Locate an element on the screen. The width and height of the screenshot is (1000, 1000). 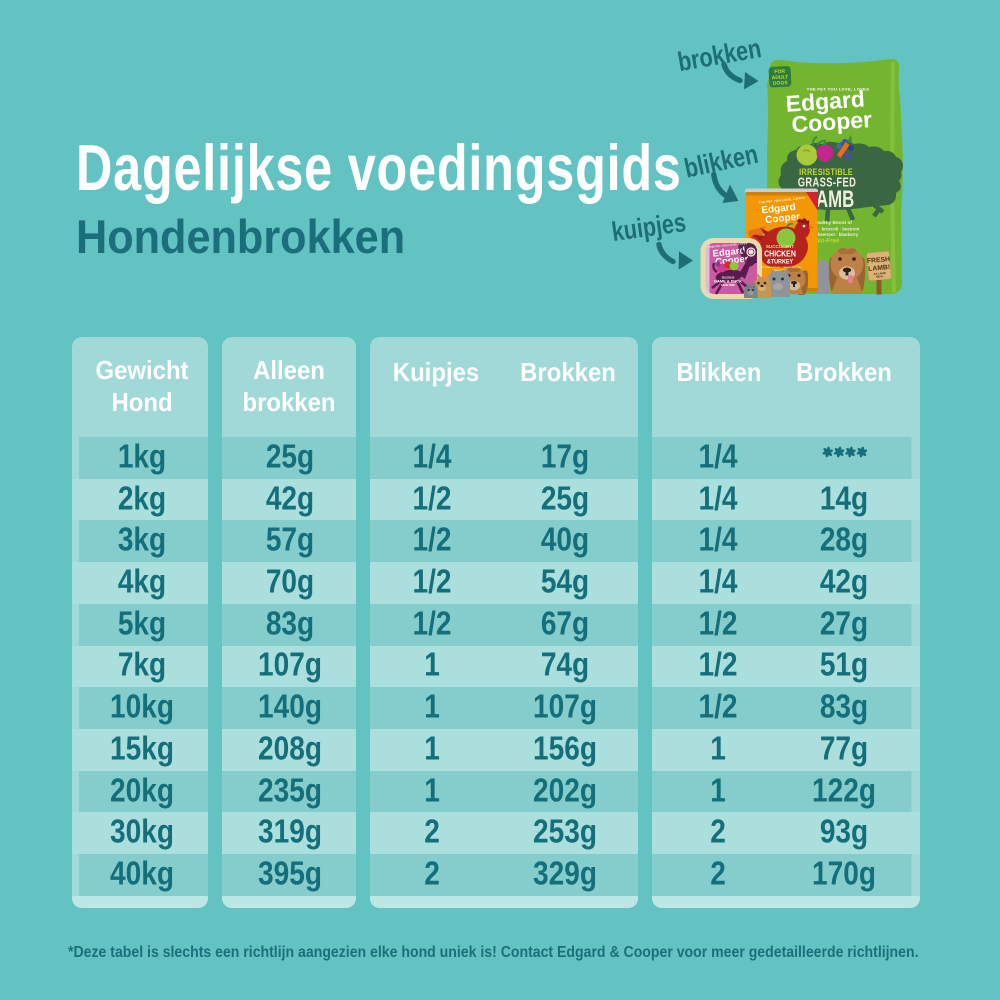
svg-text: DOGS is located at coordinates (781, 83).